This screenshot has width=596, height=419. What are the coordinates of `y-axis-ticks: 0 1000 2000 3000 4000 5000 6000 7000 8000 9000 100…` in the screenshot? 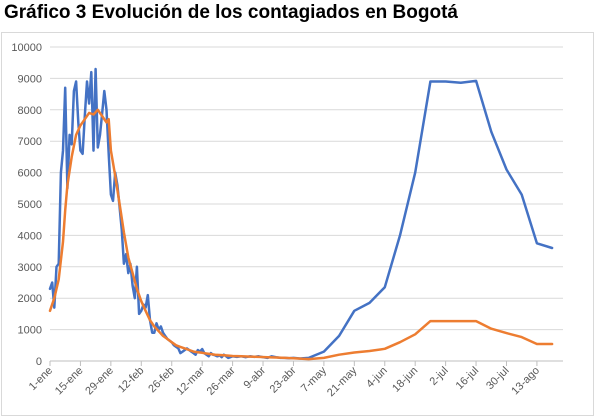 It's located at (26, 205).